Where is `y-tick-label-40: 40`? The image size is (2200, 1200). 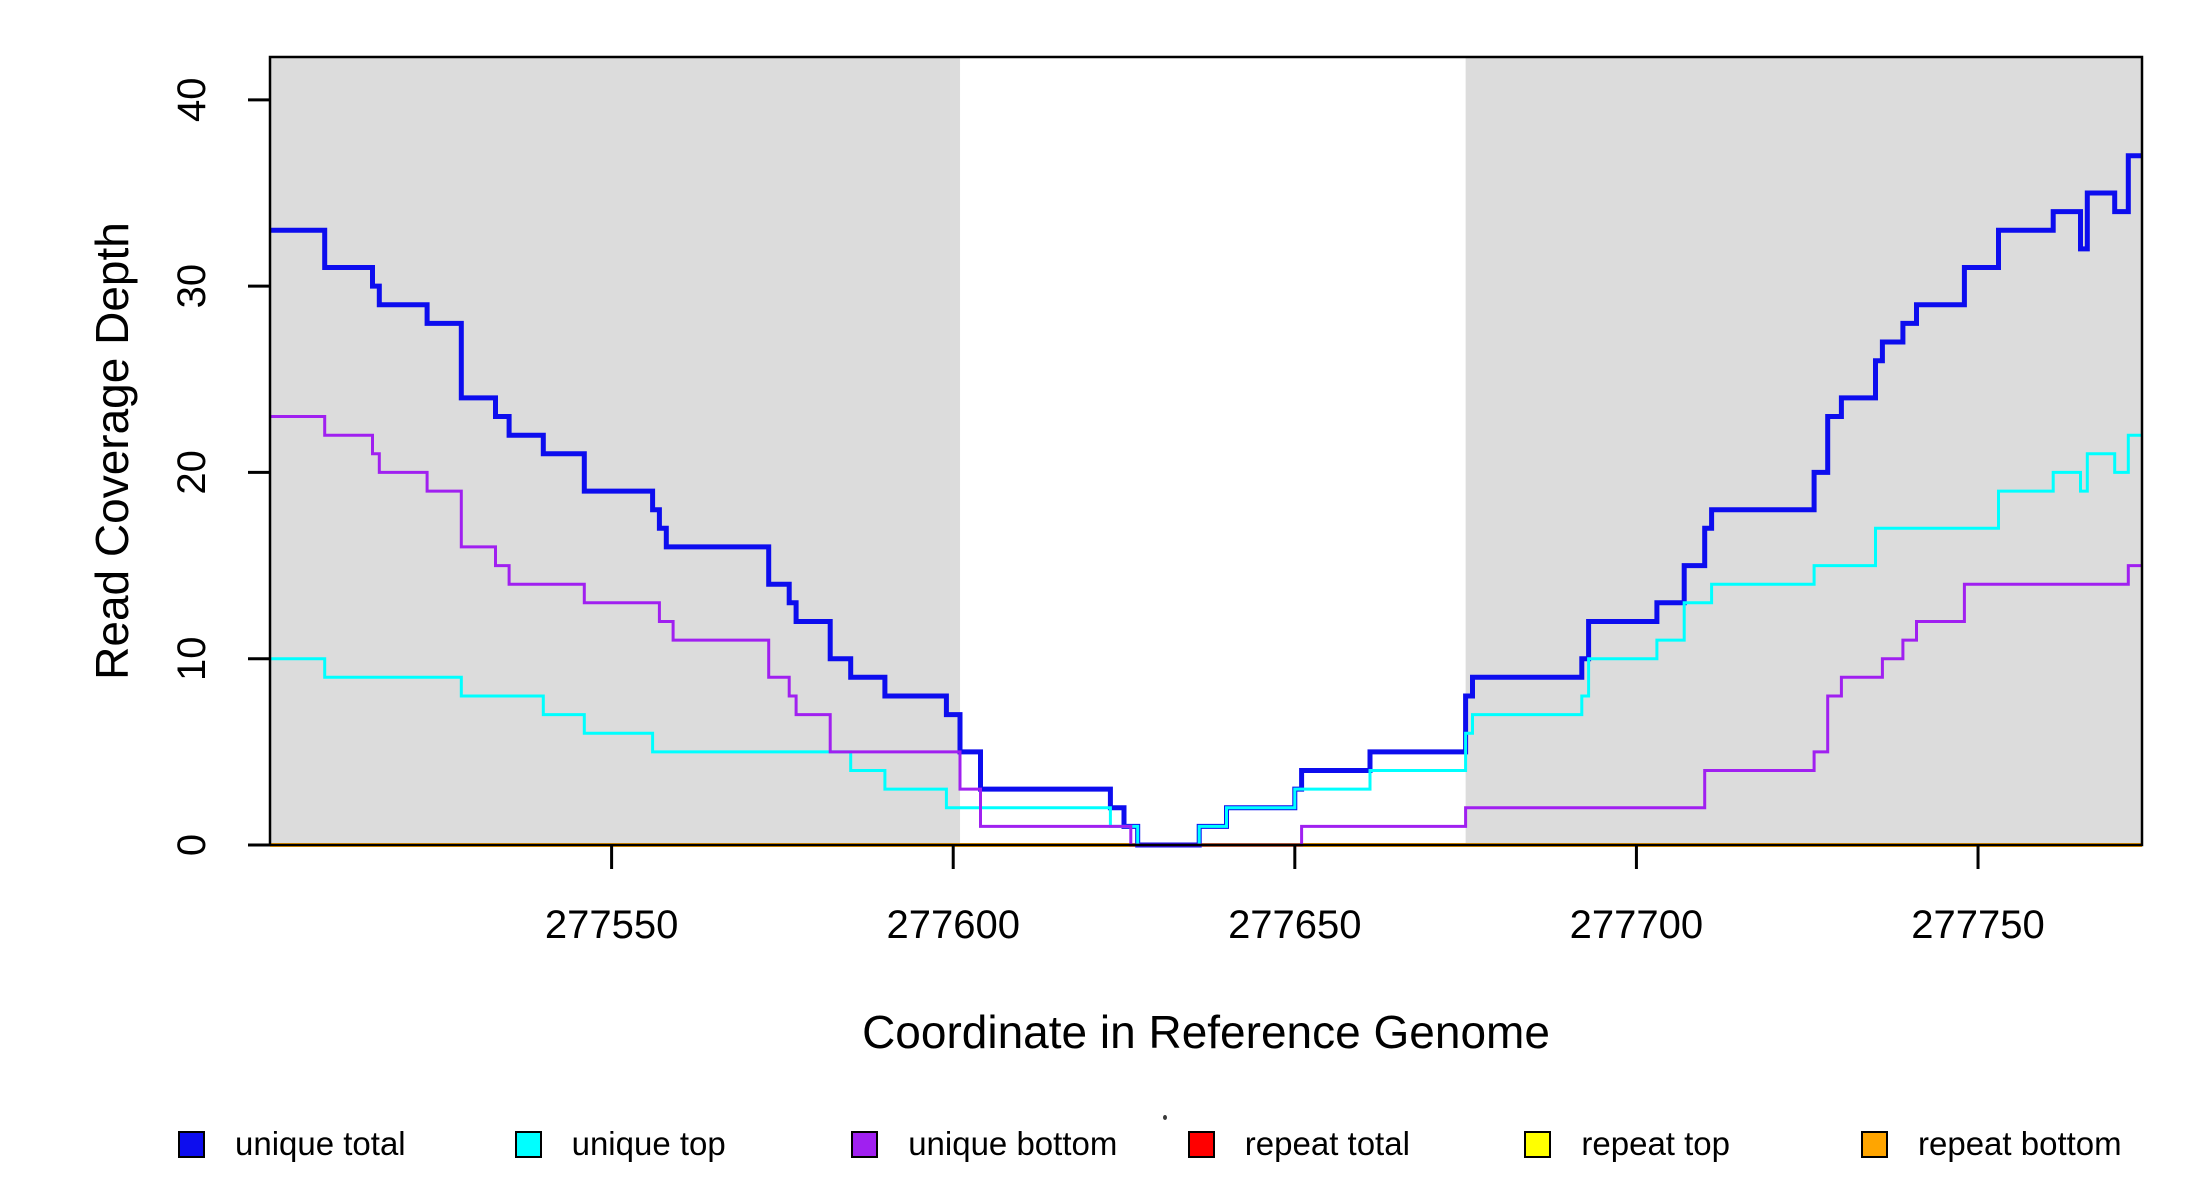 y-tick-label-40: 40 is located at coordinates (192, 100).